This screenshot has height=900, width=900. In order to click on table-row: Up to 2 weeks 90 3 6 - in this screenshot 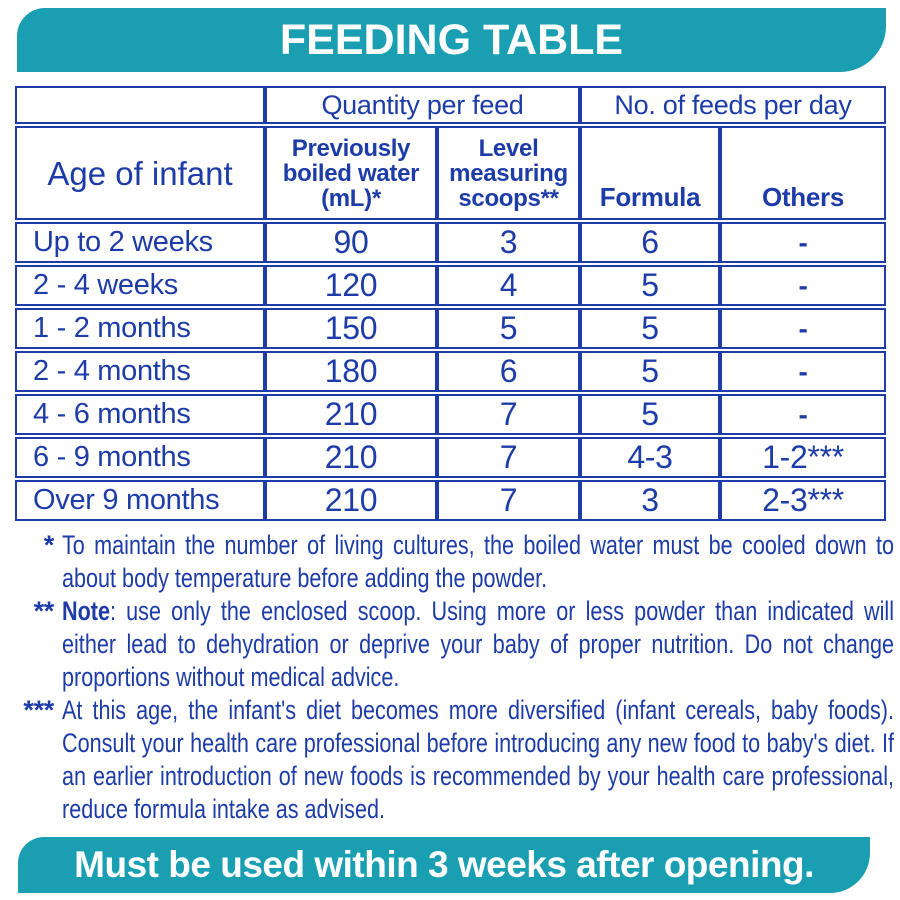, I will do `click(450, 242)`.